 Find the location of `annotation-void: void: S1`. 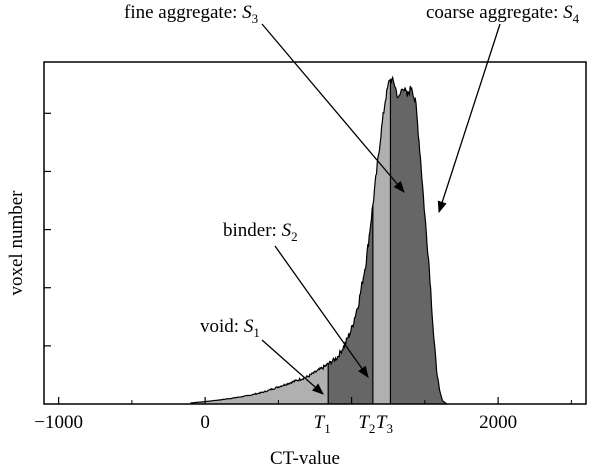

annotation-void: void: S1 is located at coordinates (230, 328).